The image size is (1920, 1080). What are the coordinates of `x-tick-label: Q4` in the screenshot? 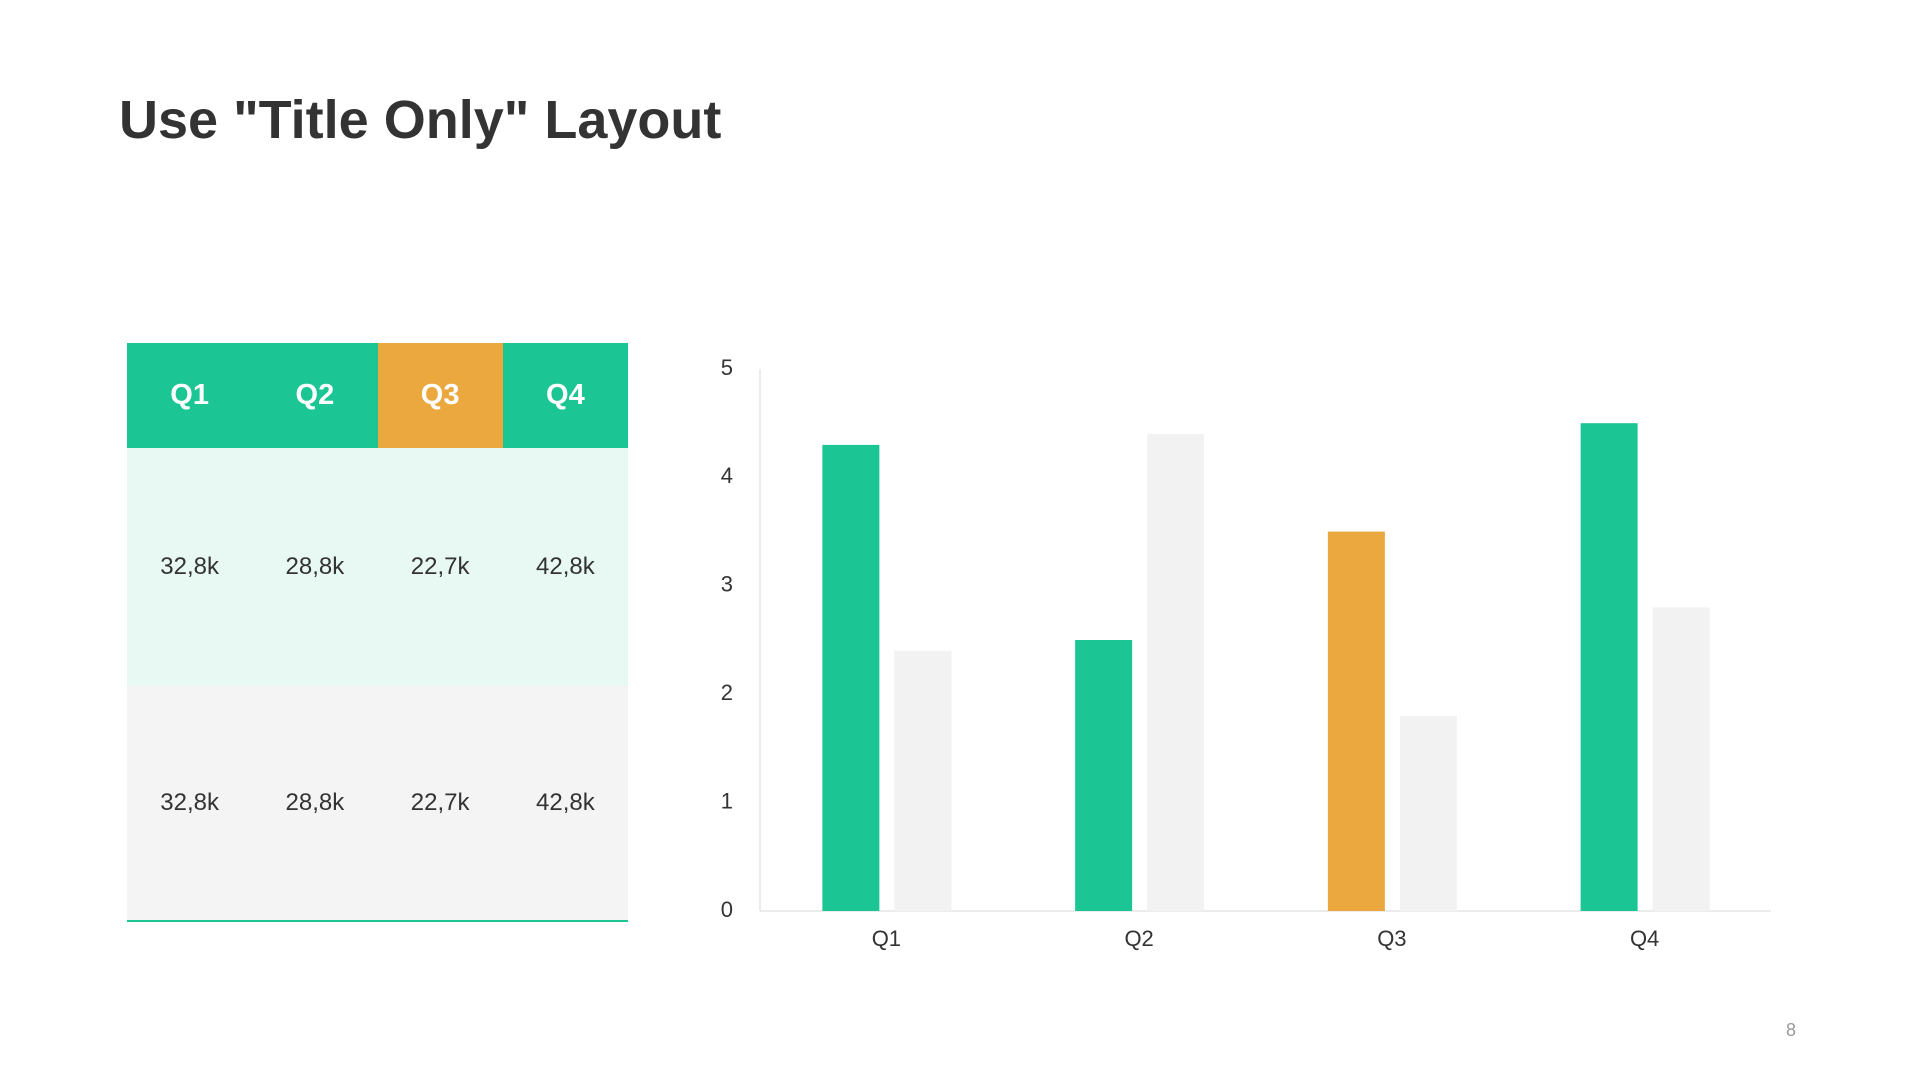 It's located at (1644, 938).